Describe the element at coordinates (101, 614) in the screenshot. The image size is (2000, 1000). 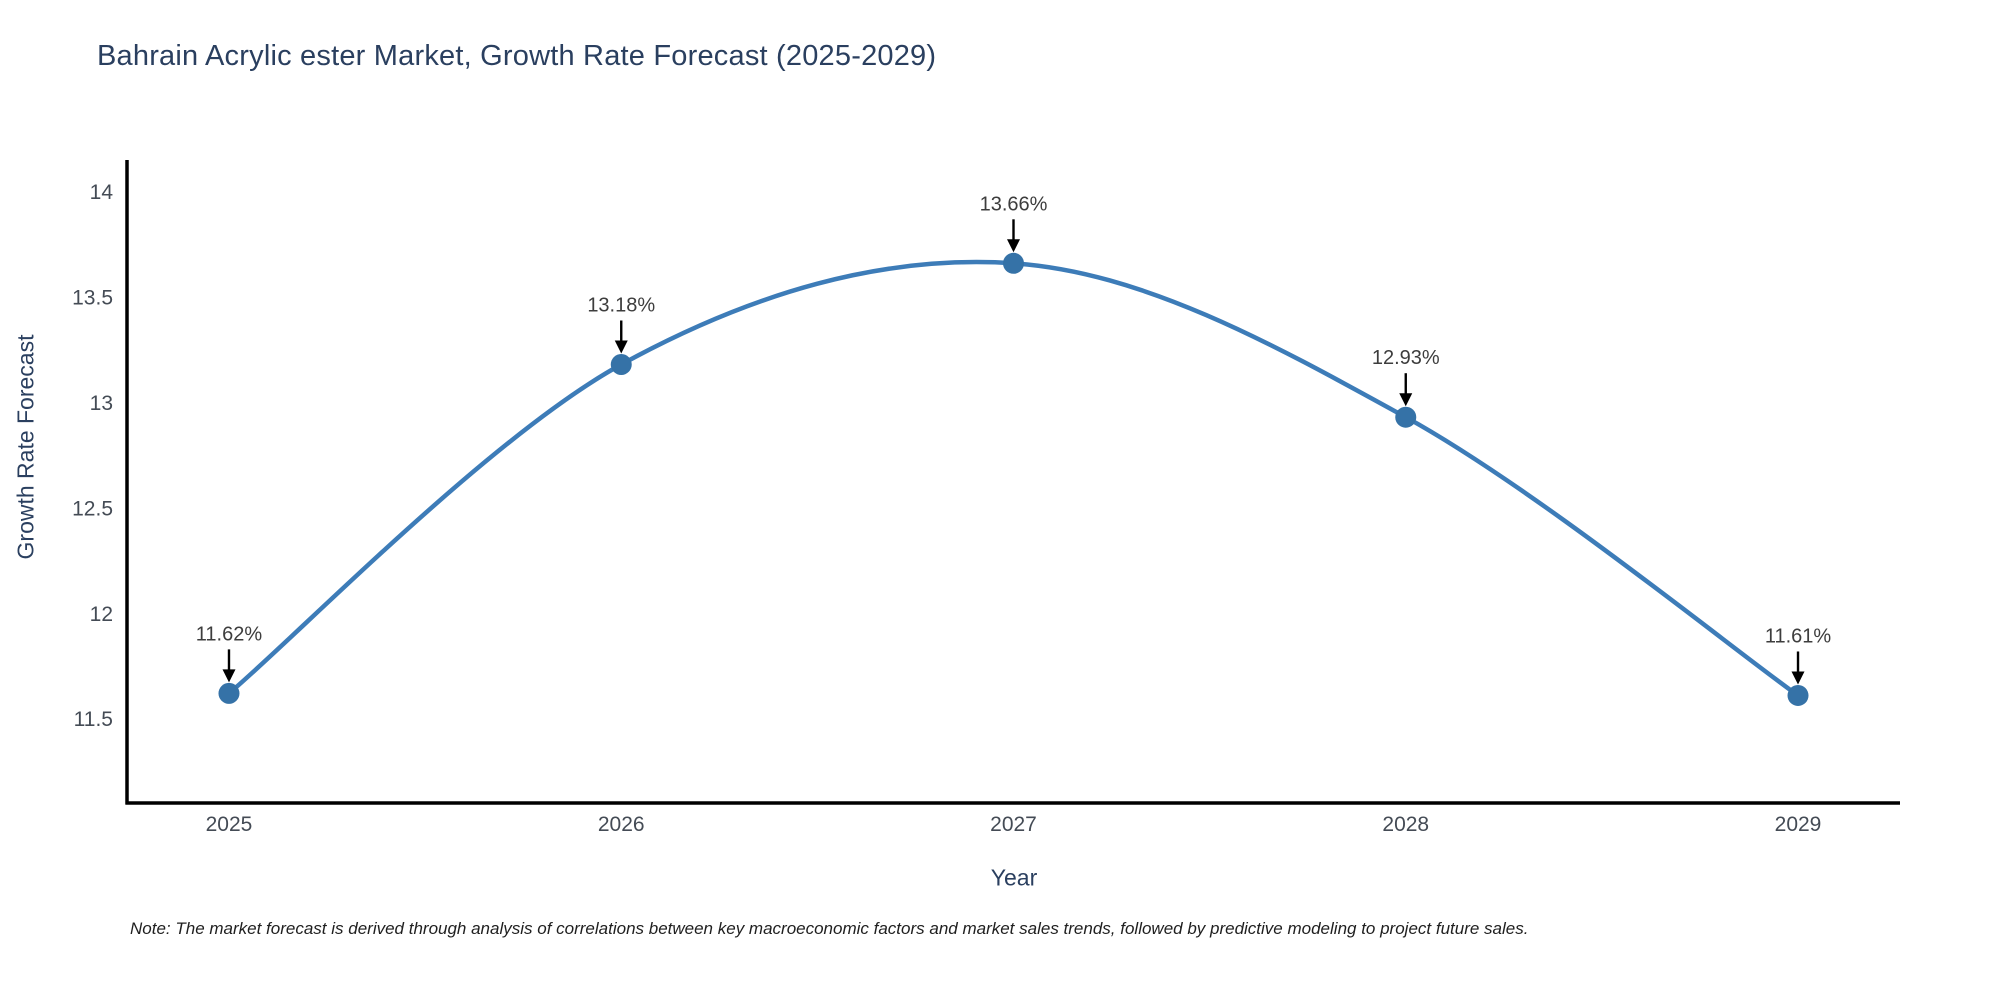
I see `y-tick-label: 12` at that location.